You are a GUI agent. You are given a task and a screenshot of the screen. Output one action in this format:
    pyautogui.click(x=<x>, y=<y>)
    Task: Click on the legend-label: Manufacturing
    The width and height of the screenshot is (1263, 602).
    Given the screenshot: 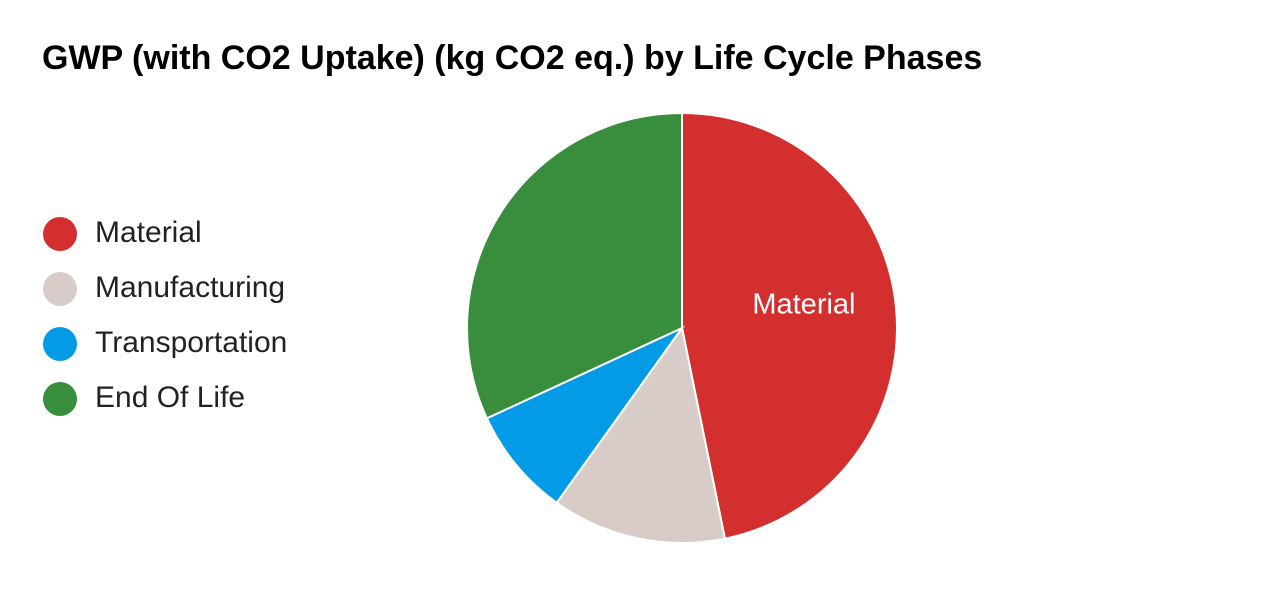 What is the action you would take?
    pyautogui.click(x=190, y=287)
    